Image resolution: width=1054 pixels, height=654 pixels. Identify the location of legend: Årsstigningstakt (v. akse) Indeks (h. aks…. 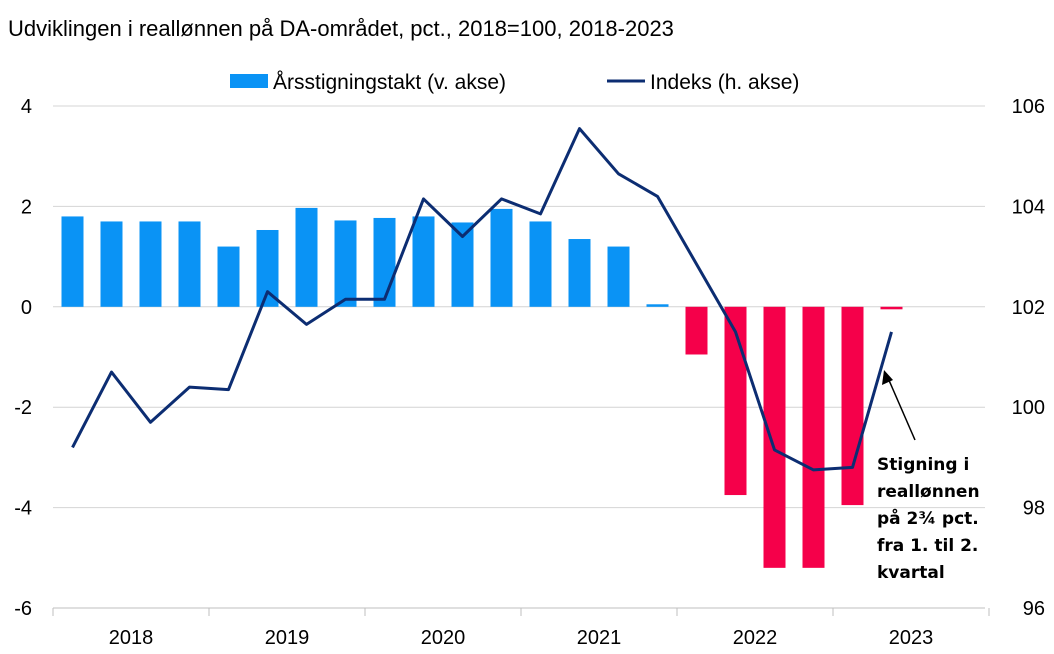
(514, 82).